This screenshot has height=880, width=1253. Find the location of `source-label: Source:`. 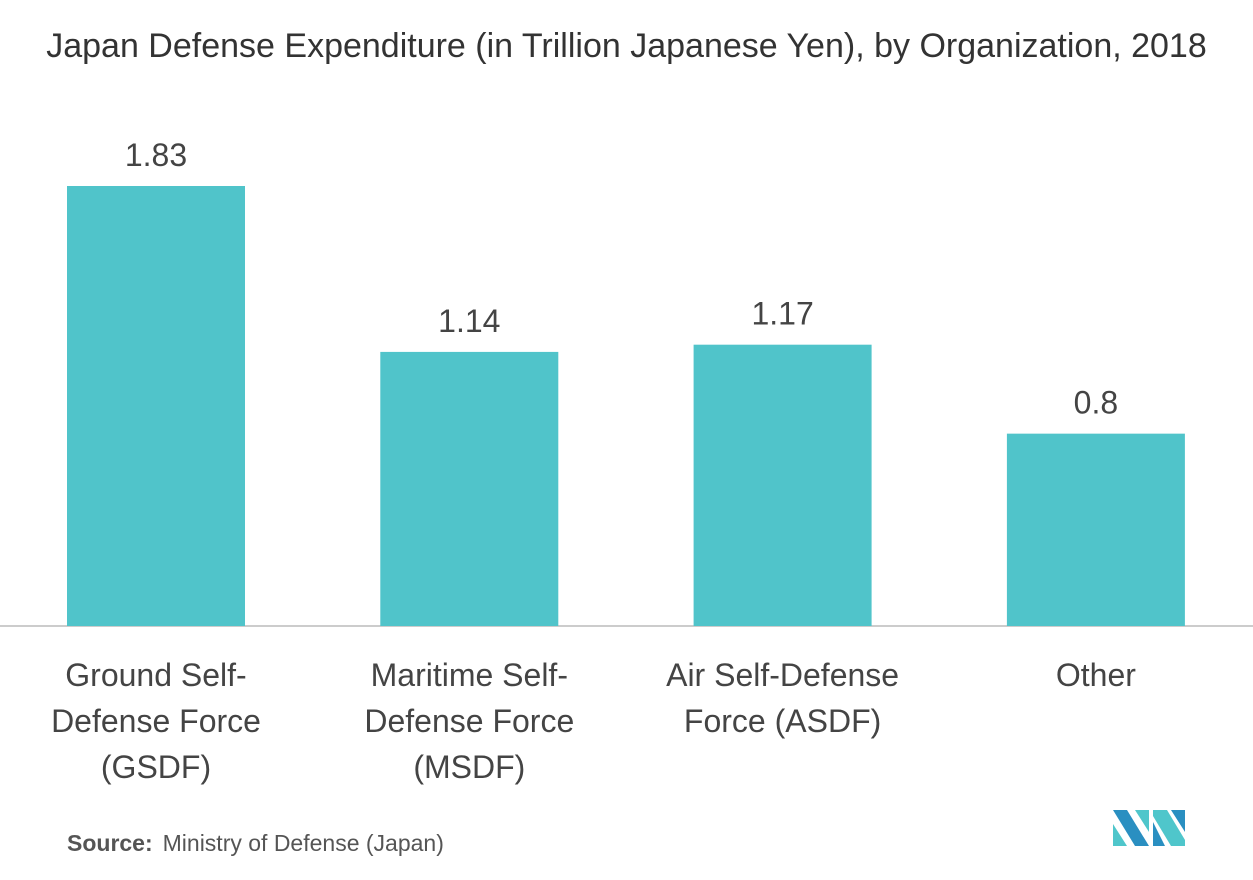

source-label: Source: is located at coordinates (110, 843).